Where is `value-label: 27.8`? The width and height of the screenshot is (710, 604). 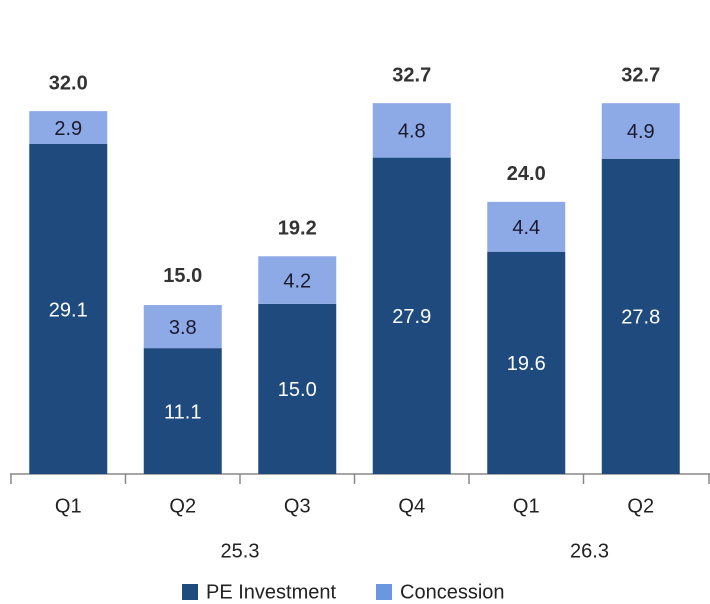
value-label: 27.8 is located at coordinates (640, 318).